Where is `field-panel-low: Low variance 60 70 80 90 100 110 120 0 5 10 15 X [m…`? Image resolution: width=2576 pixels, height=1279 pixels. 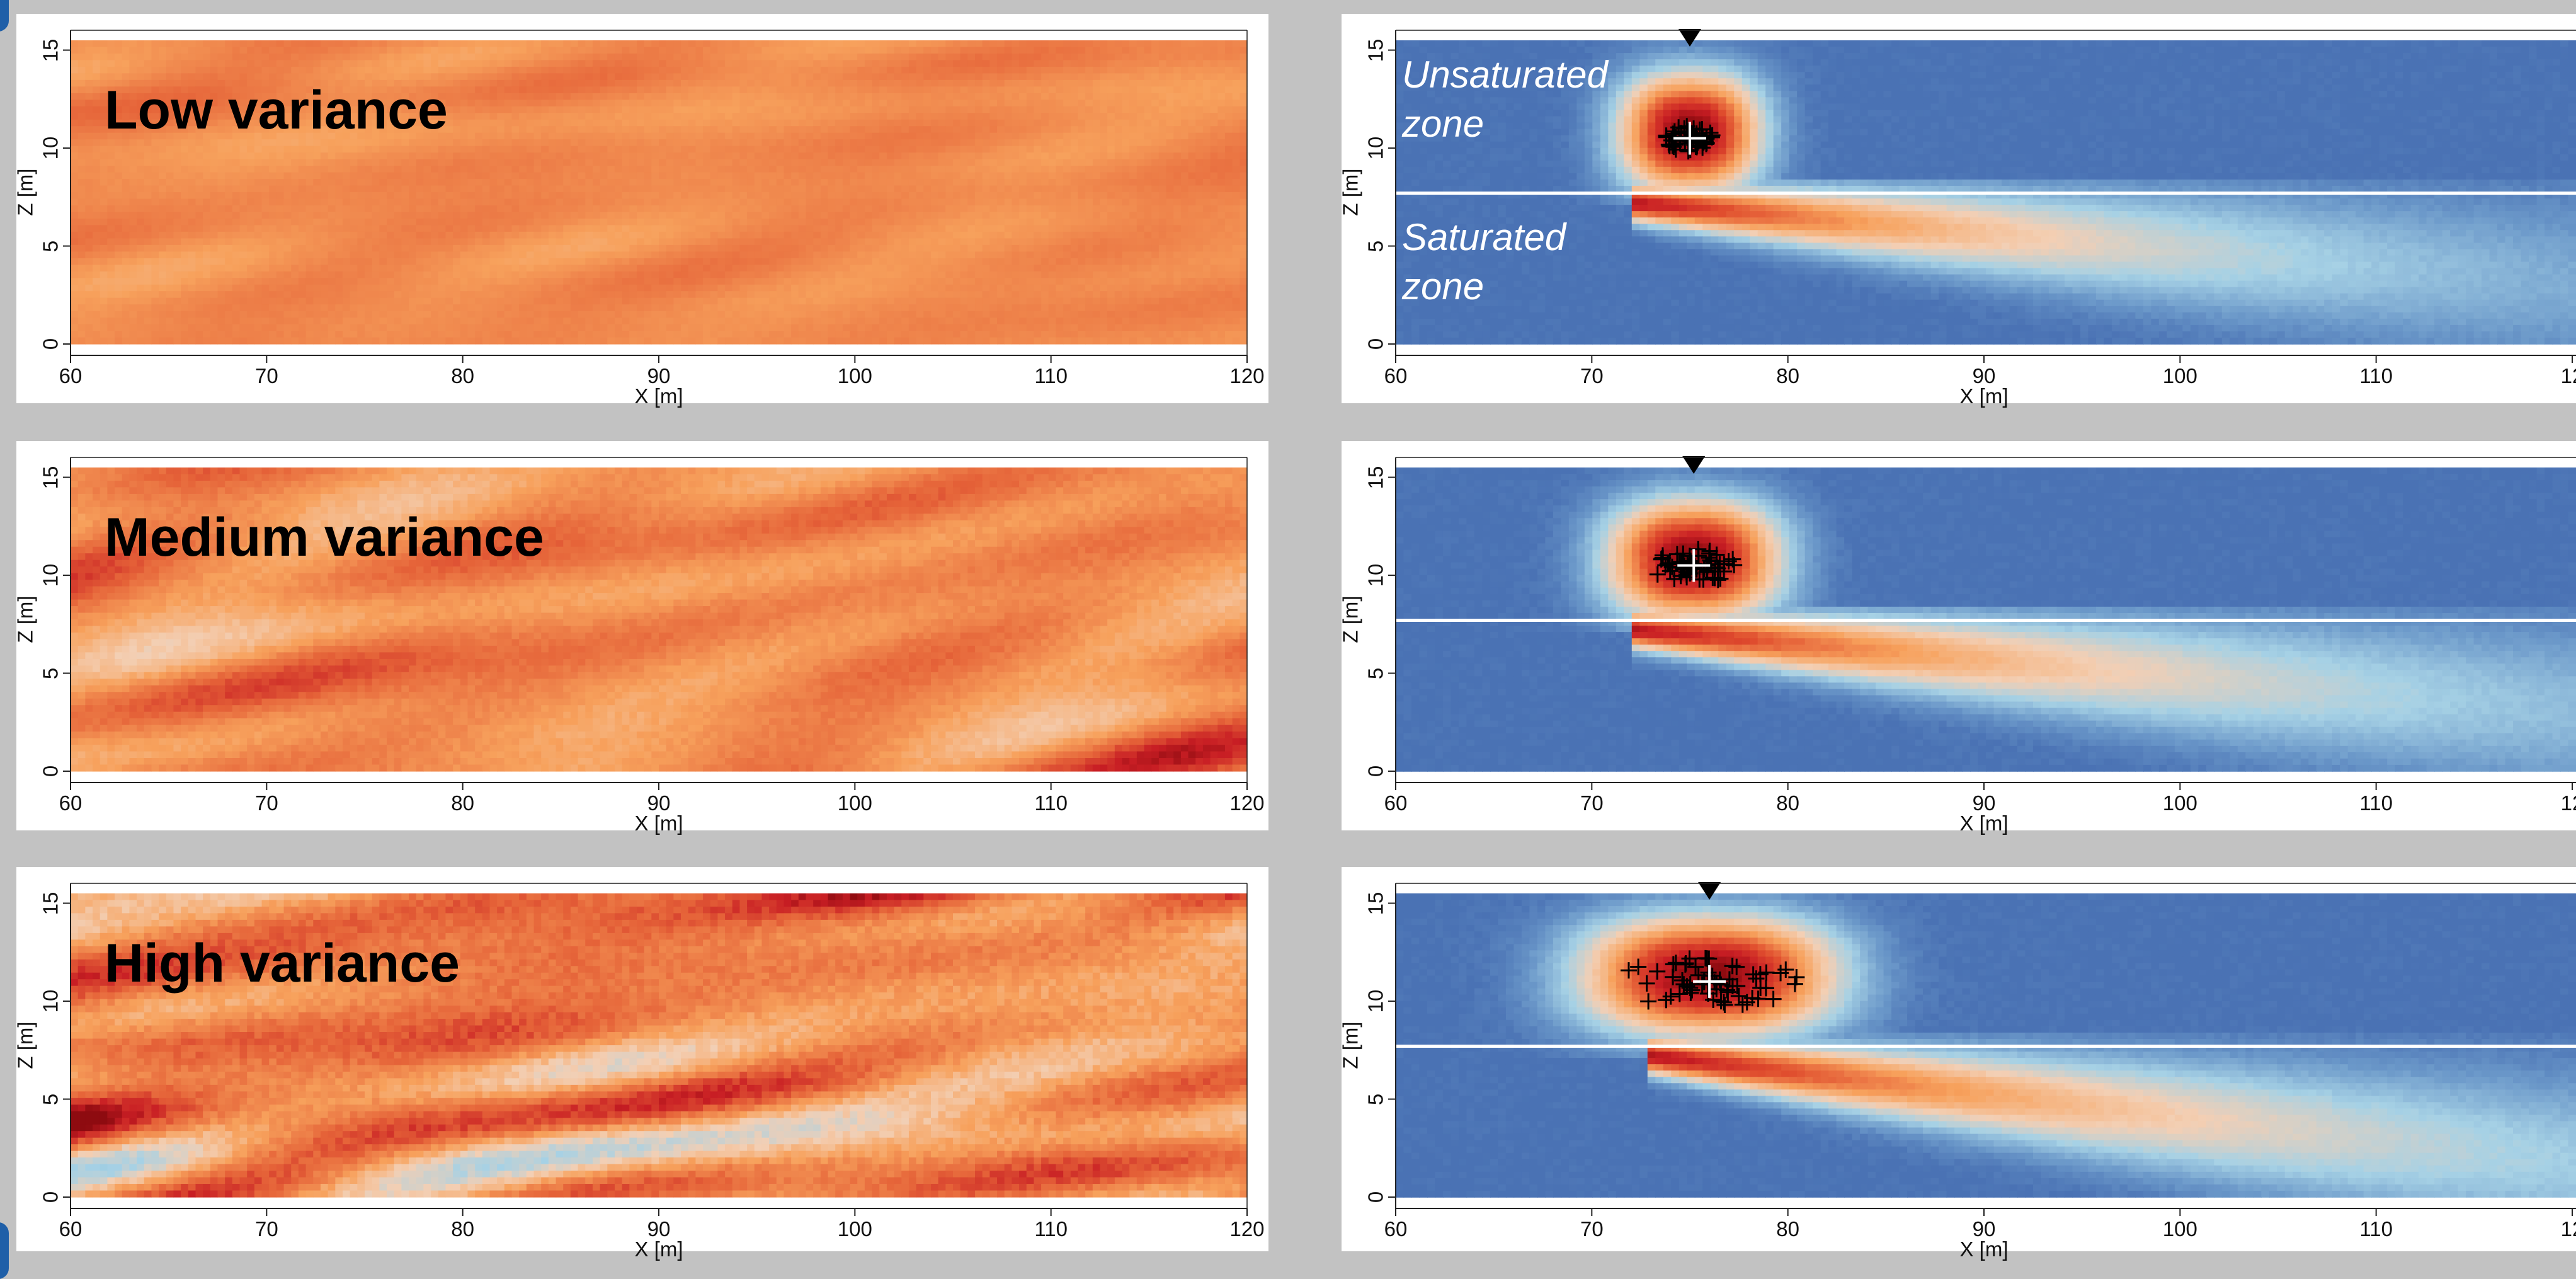
field-panel-low: Low variance 60 70 80 90 100 110 120 0 5 10 15 X [m… is located at coordinates (642, 208).